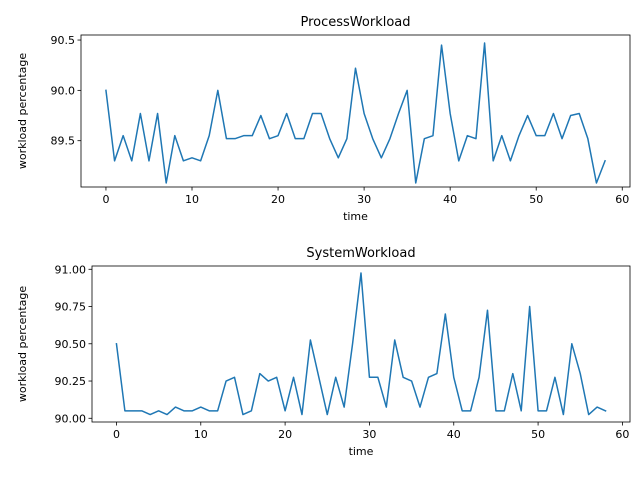 The image size is (640, 480). What do you see at coordinates (63, 90) in the screenshot?
I see `y-tick-label: 90.0` at bounding box center [63, 90].